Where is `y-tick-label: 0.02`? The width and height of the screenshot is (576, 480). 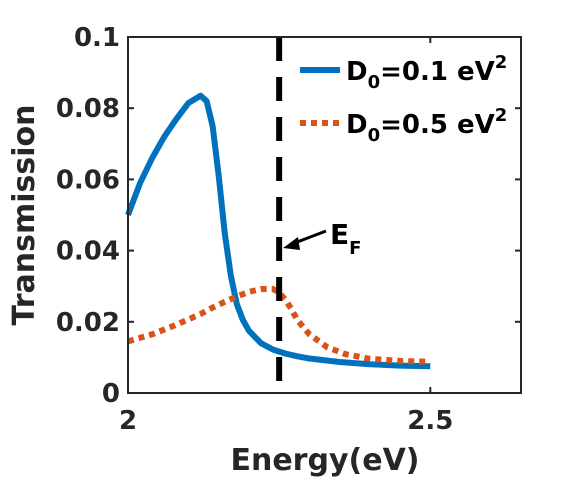
y-tick-label: 0.02 is located at coordinates (88, 323).